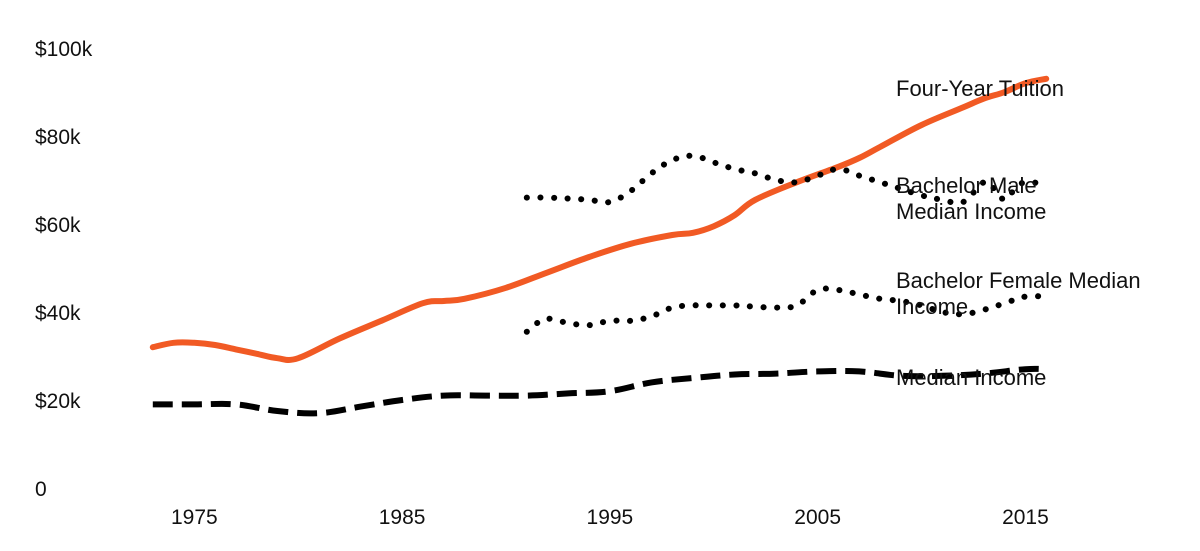  Describe the element at coordinates (1025, 517) in the screenshot. I see `x-tick-label-2015: 2015` at that location.